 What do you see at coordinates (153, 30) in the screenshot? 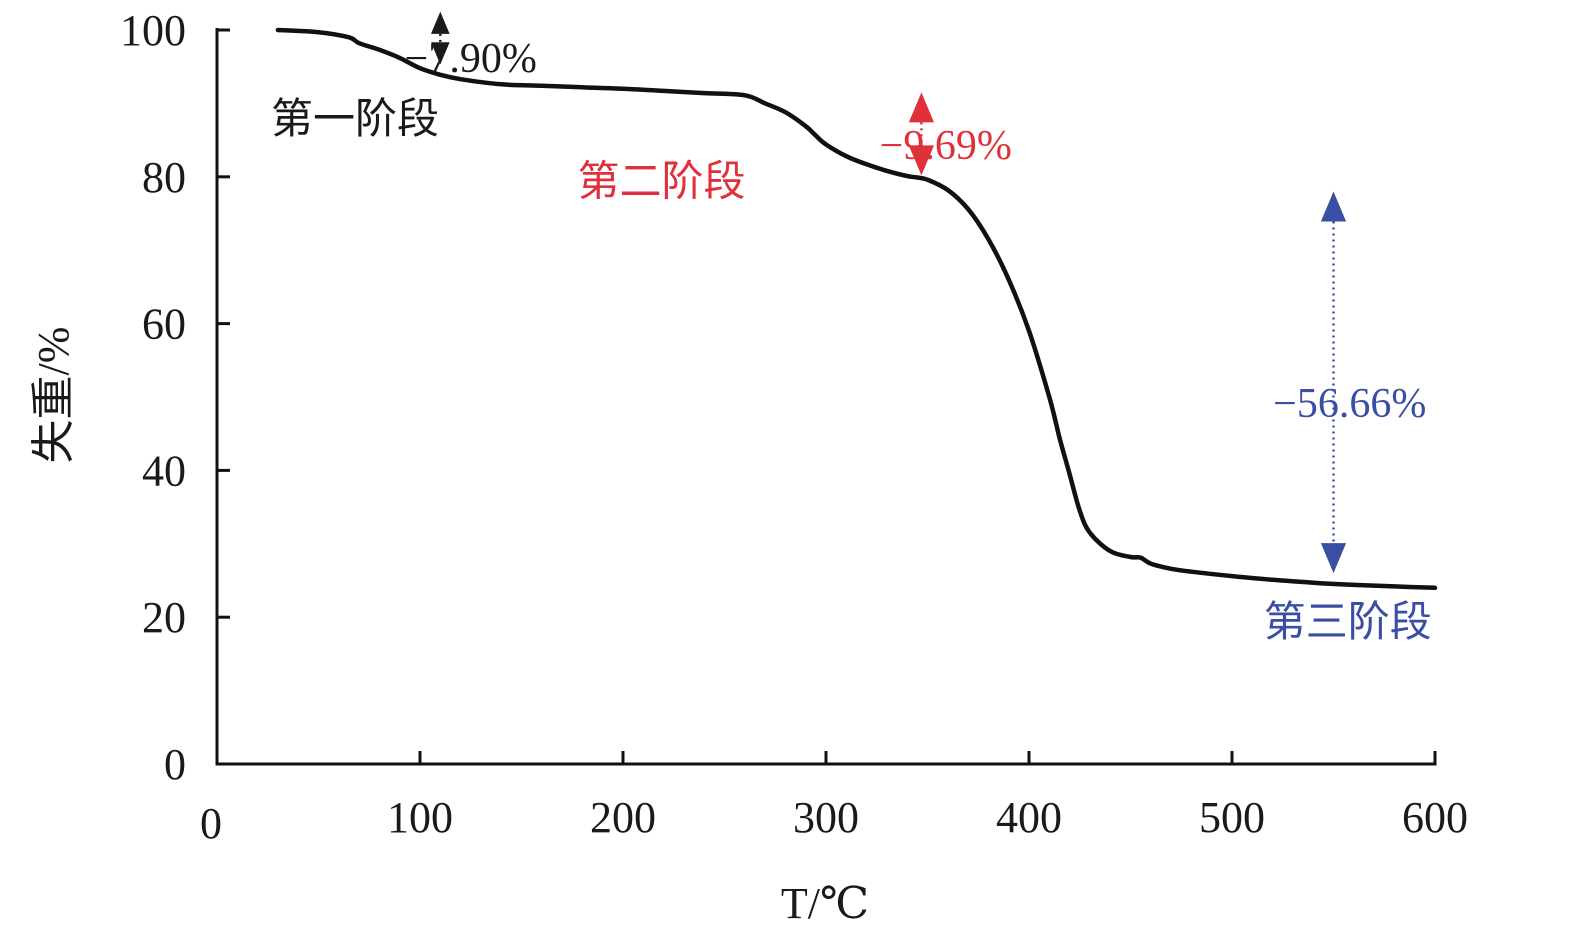
I see `y-tick-label: 100` at bounding box center [153, 30].